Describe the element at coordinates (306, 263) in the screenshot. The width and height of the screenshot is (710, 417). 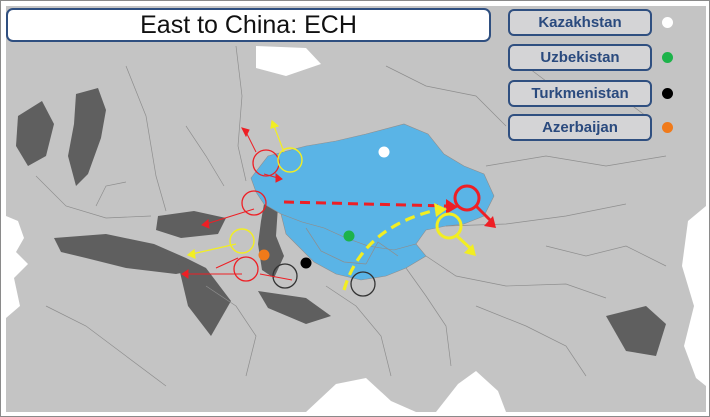
I see `turkmenistan-marker` at that location.